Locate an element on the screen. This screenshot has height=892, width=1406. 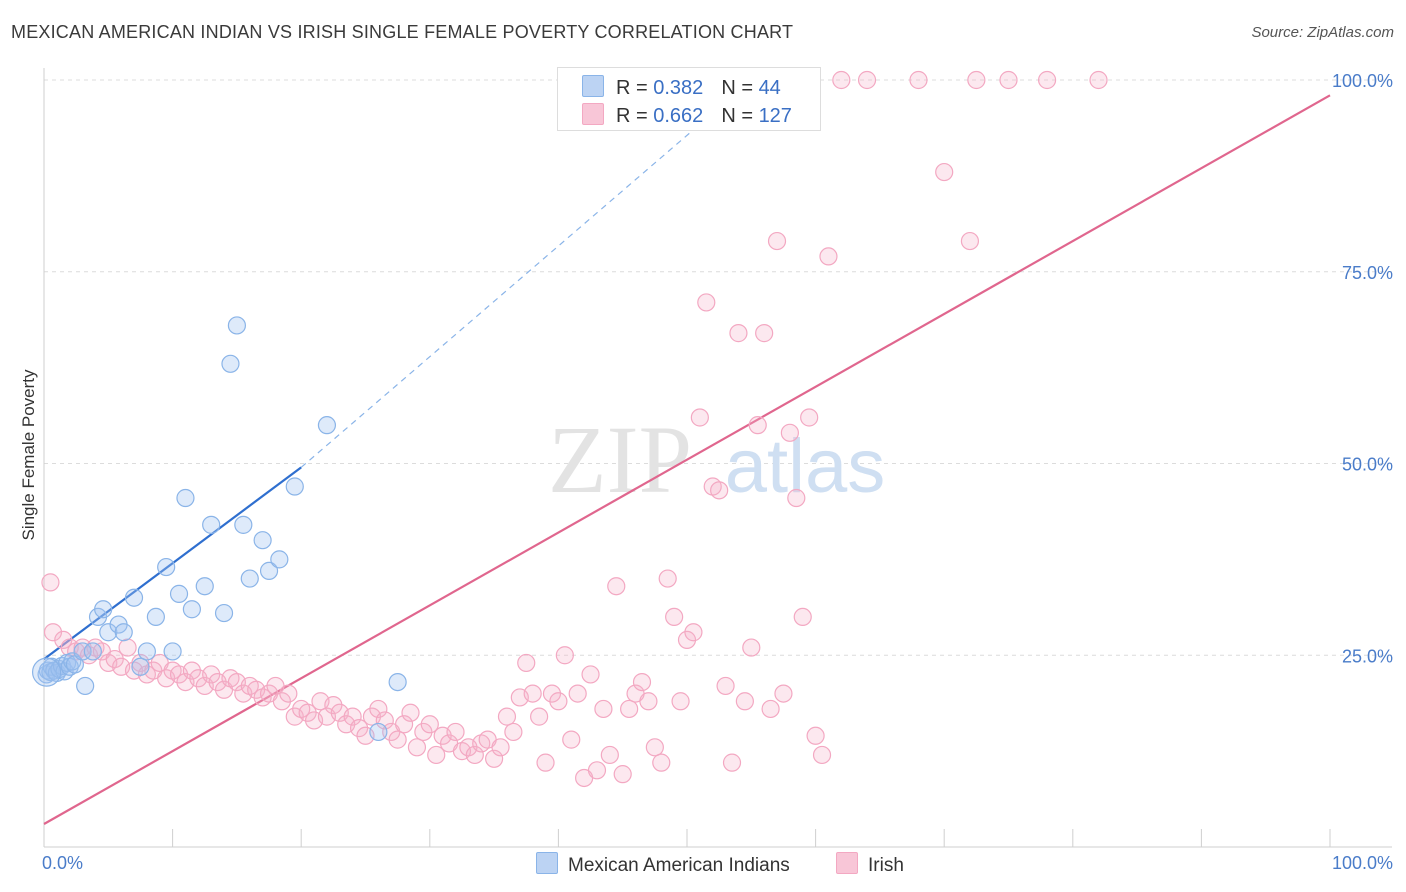
legend-n-value-1: 44 is located at coordinates (769, 88).